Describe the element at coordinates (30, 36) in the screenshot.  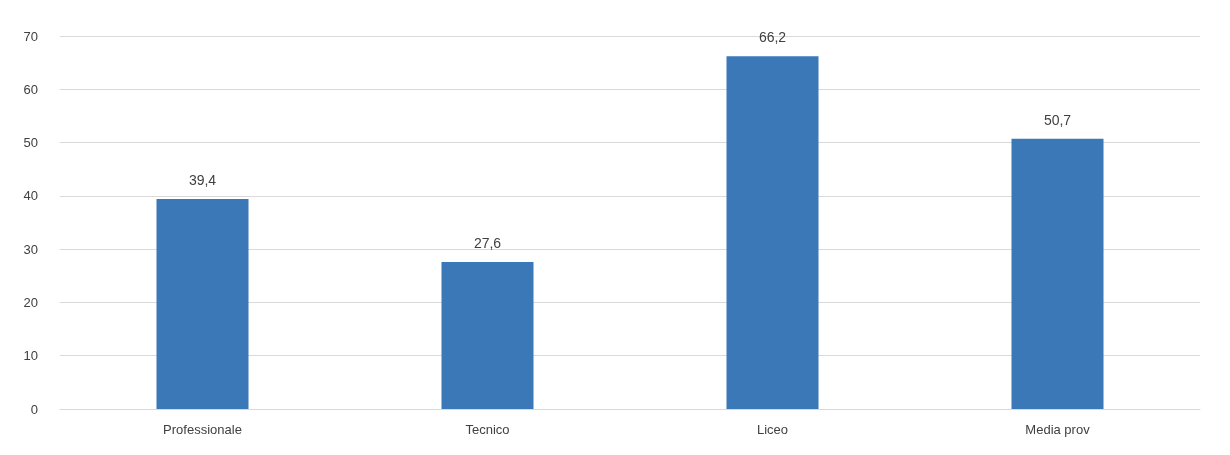
I see `y-tick-label: 70` at that location.